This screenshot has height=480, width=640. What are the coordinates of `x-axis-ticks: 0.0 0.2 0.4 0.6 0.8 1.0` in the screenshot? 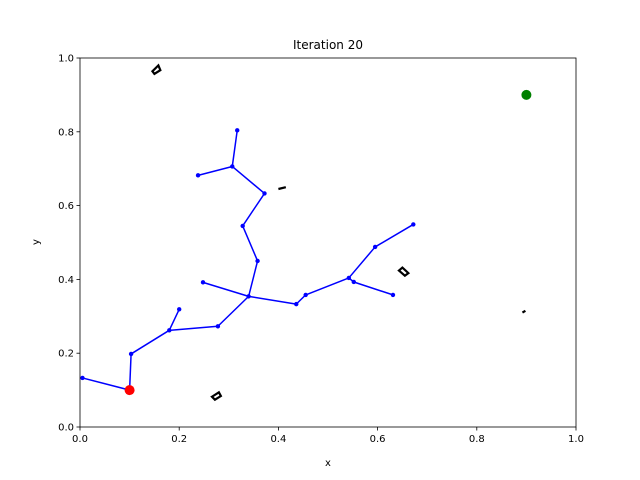 It's located at (328, 436).